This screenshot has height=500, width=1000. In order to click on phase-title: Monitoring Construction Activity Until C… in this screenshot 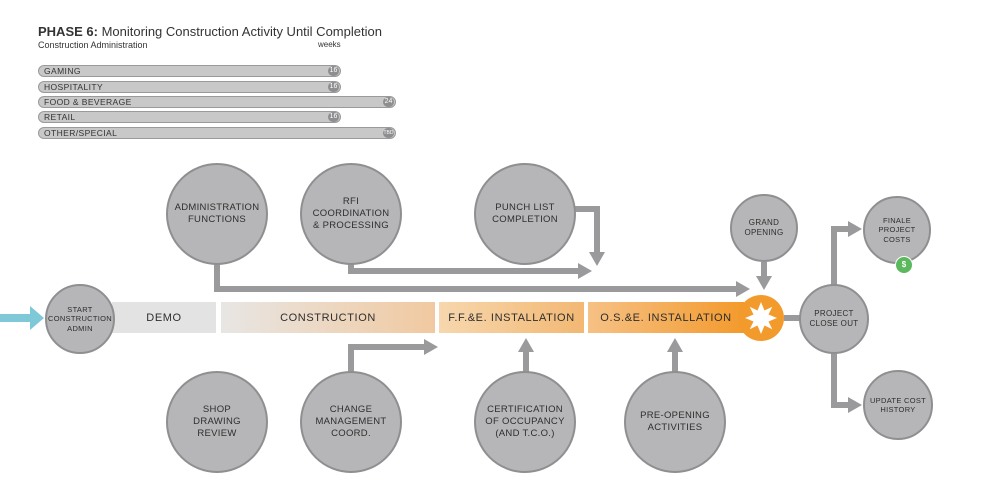, I will do `click(241, 31)`.